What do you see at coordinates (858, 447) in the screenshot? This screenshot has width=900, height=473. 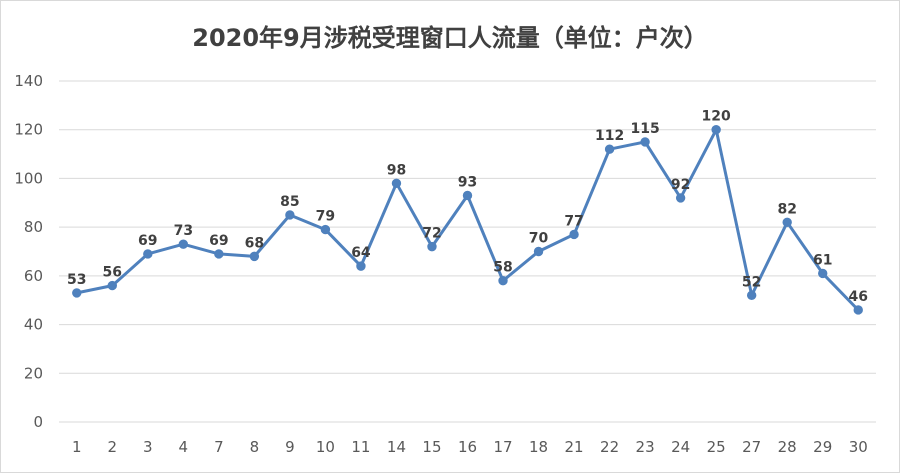 I see `x-tick-label: 30` at bounding box center [858, 447].